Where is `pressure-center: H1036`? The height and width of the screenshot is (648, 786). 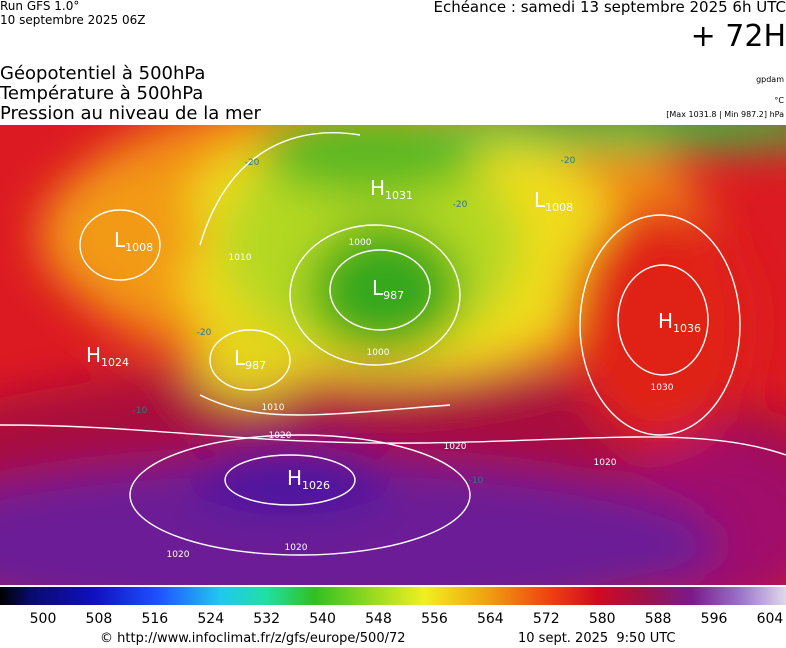 pressure-center: H1036 is located at coordinates (679, 322).